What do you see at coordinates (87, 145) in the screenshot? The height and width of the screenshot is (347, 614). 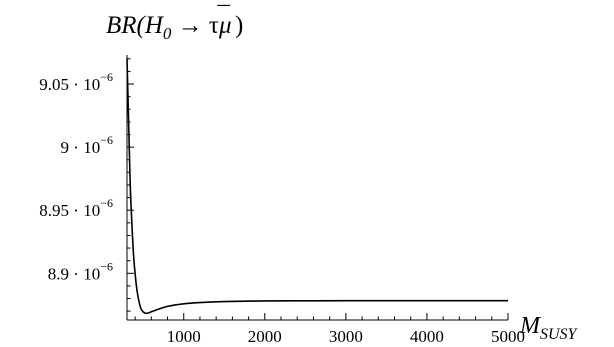 I see `y-tick-label: 9 · 10⁻⁶` at bounding box center [87, 145].